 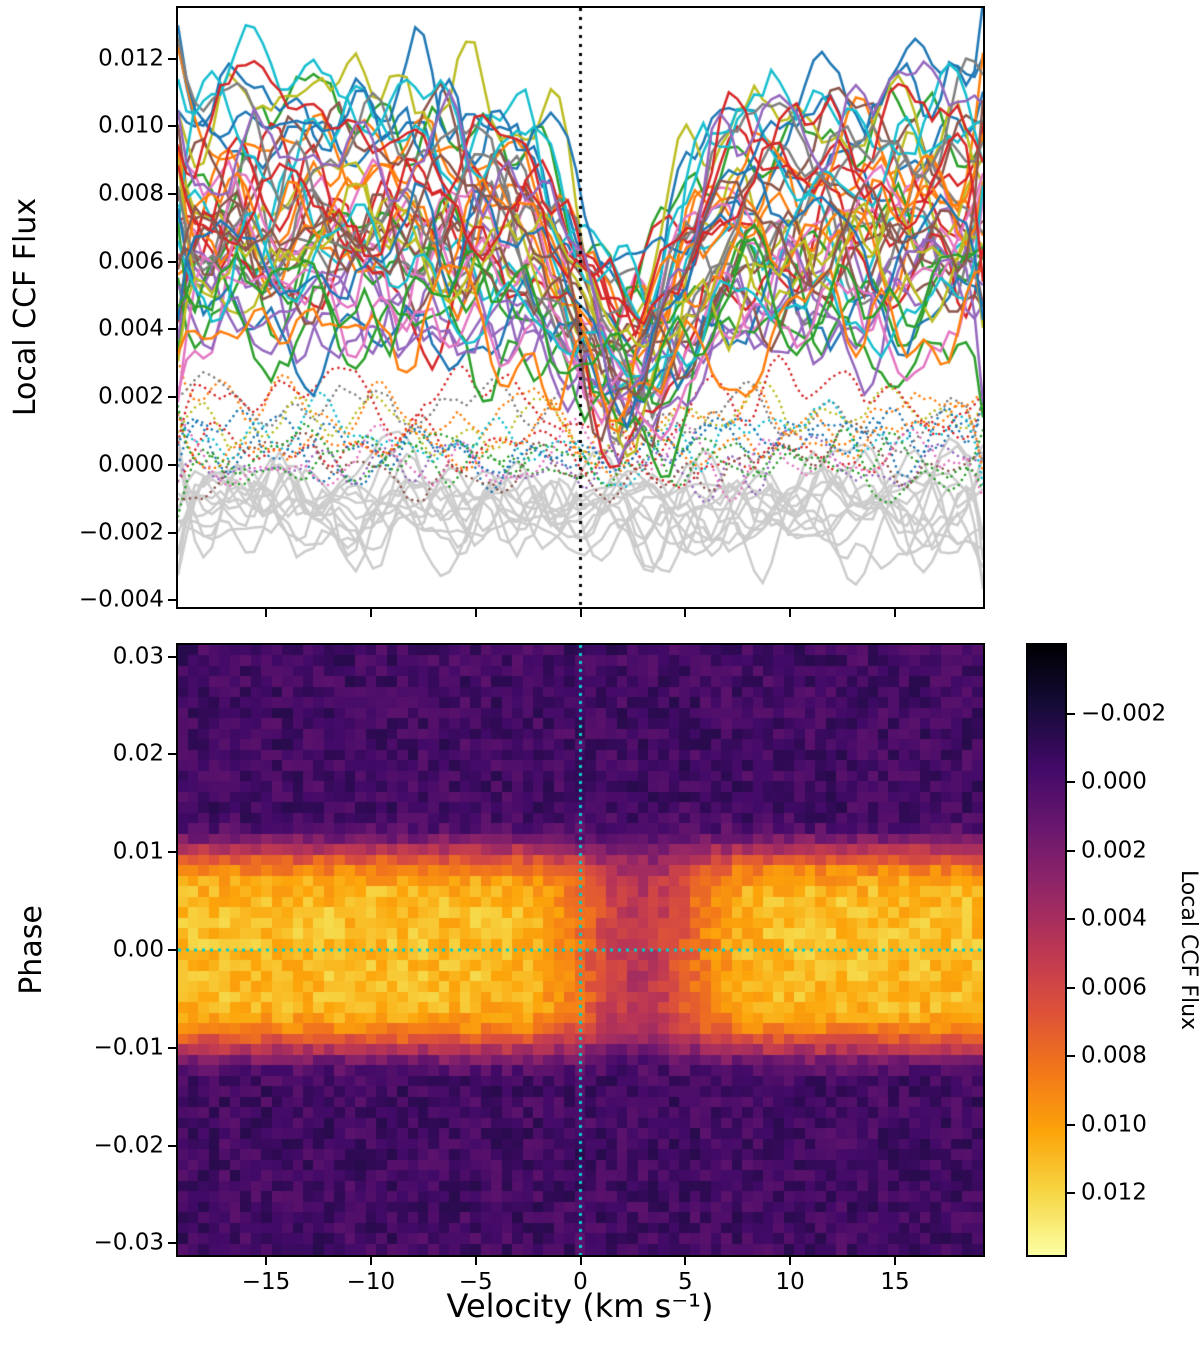 What do you see at coordinates (138, 851) in the screenshot?
I see `bottom-y-tick-label: 0.01` at bounding box center [138, 851].